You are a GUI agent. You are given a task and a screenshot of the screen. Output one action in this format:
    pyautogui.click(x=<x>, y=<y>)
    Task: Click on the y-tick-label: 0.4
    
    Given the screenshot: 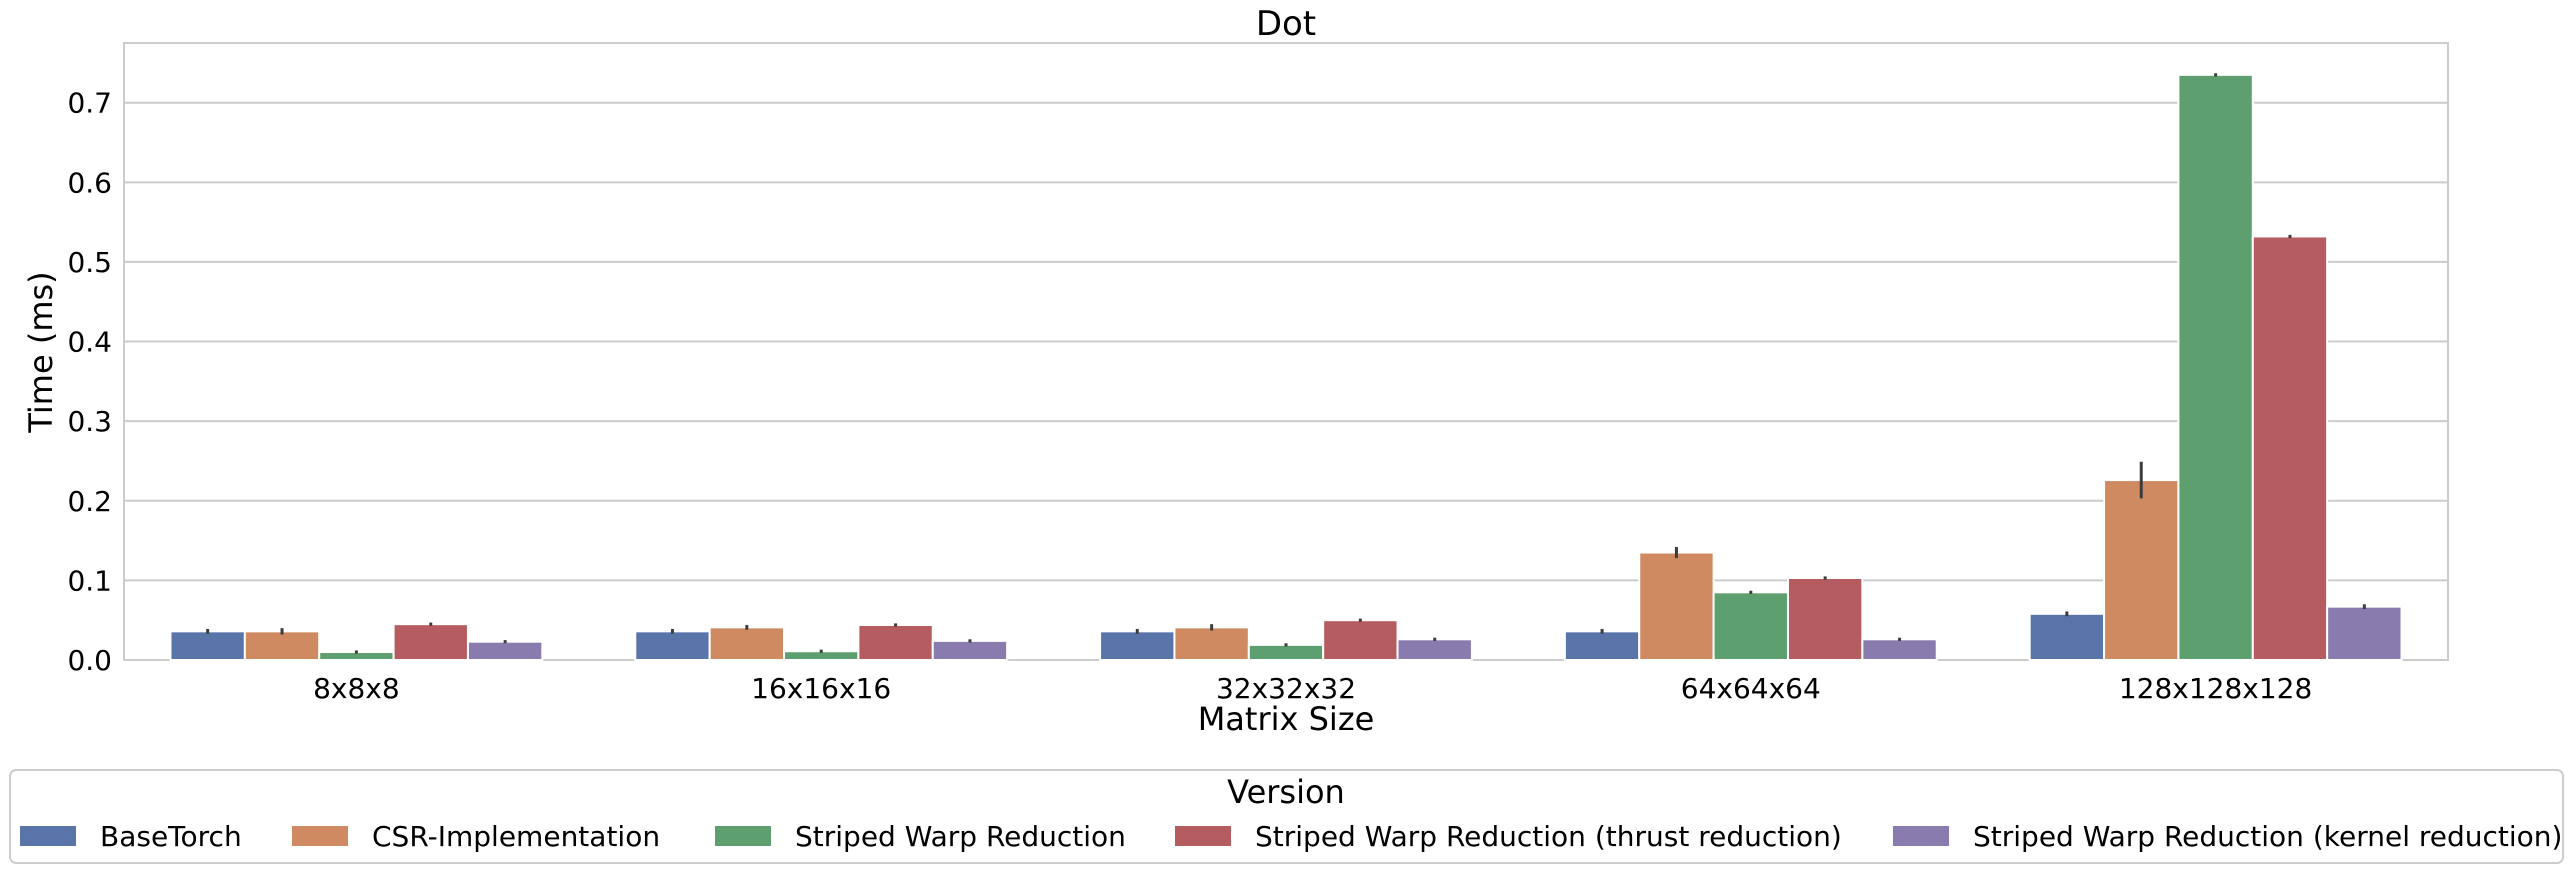 What is the action you would take?
    pyautogui.click(x=89, y=342)
    